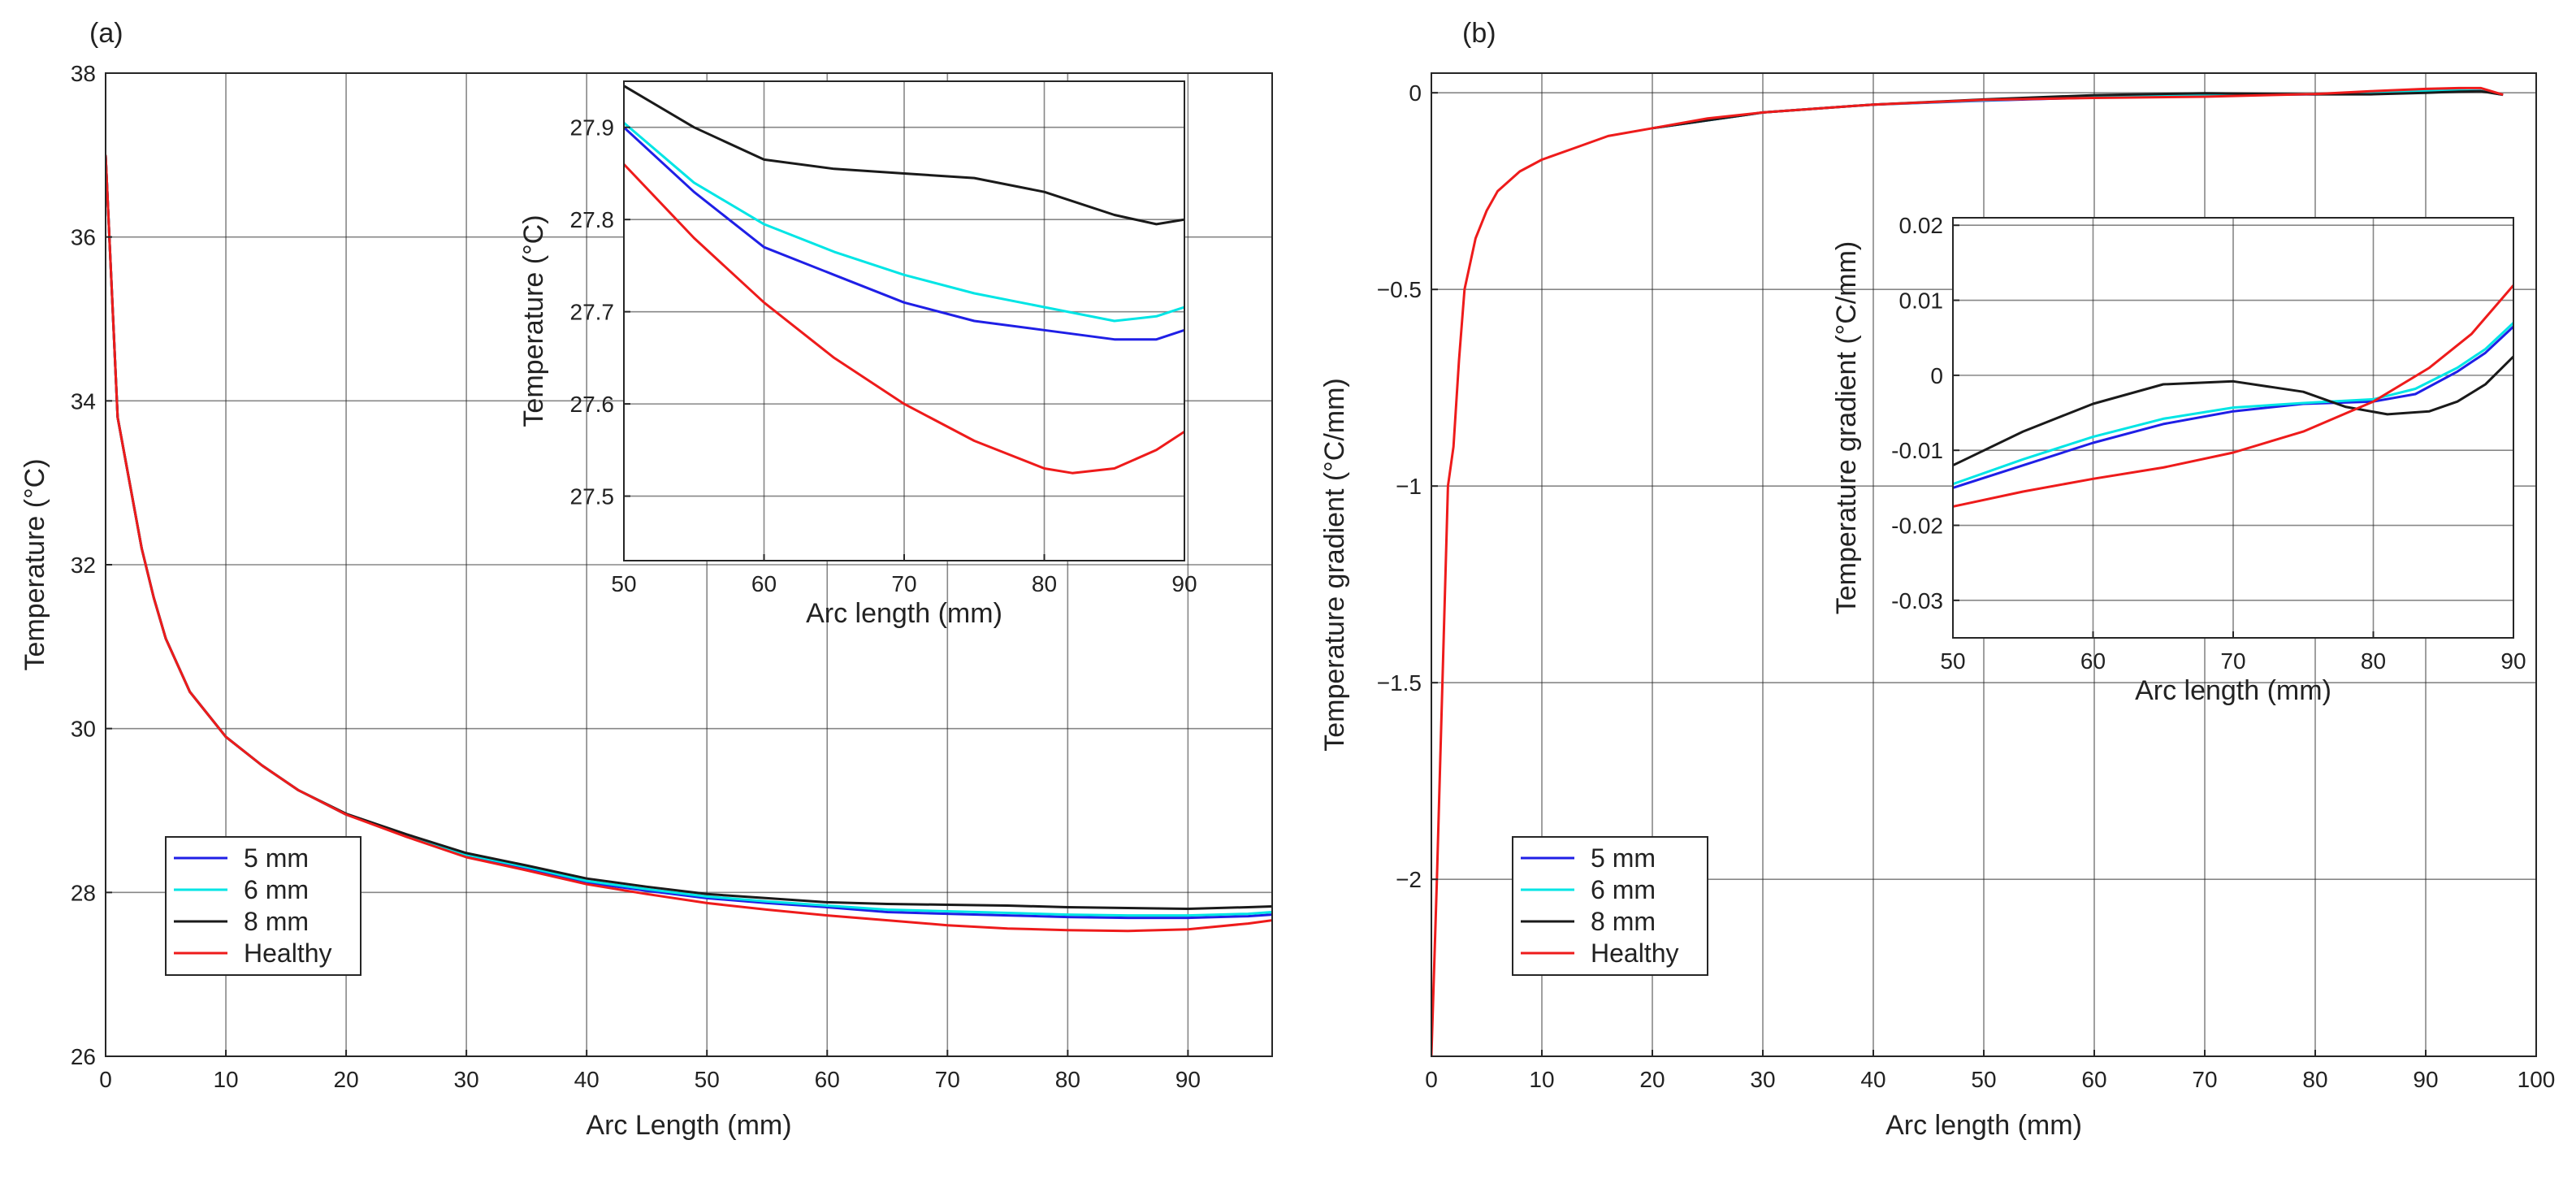 The image size is (2576, 1179). Describe the element at coordinates (1921, 301) in the screenshot. I see `panel-b-inset-ytick-label: 0.01` at that location.